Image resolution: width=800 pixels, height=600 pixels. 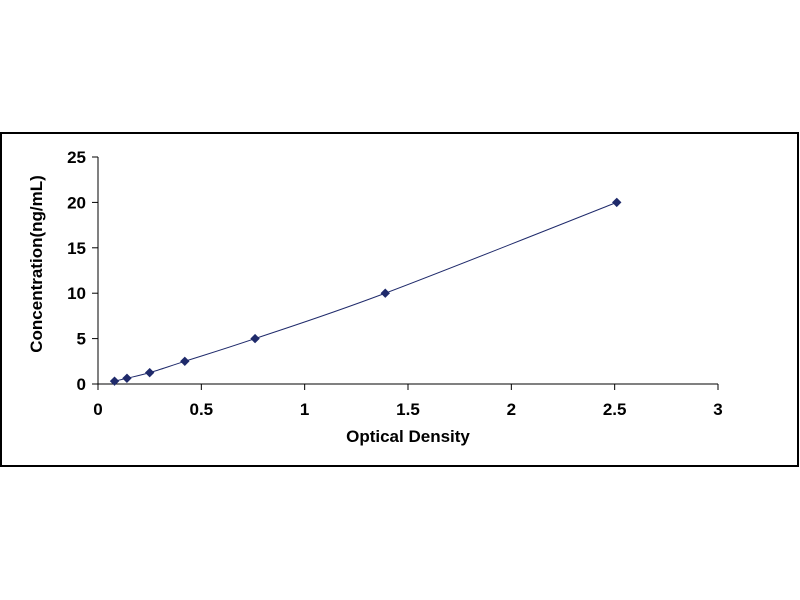 What do you see at coordinates (408, 409) in the screenshot?
I see `x-tick-label: 1.5` at bounding box center [408, 409].